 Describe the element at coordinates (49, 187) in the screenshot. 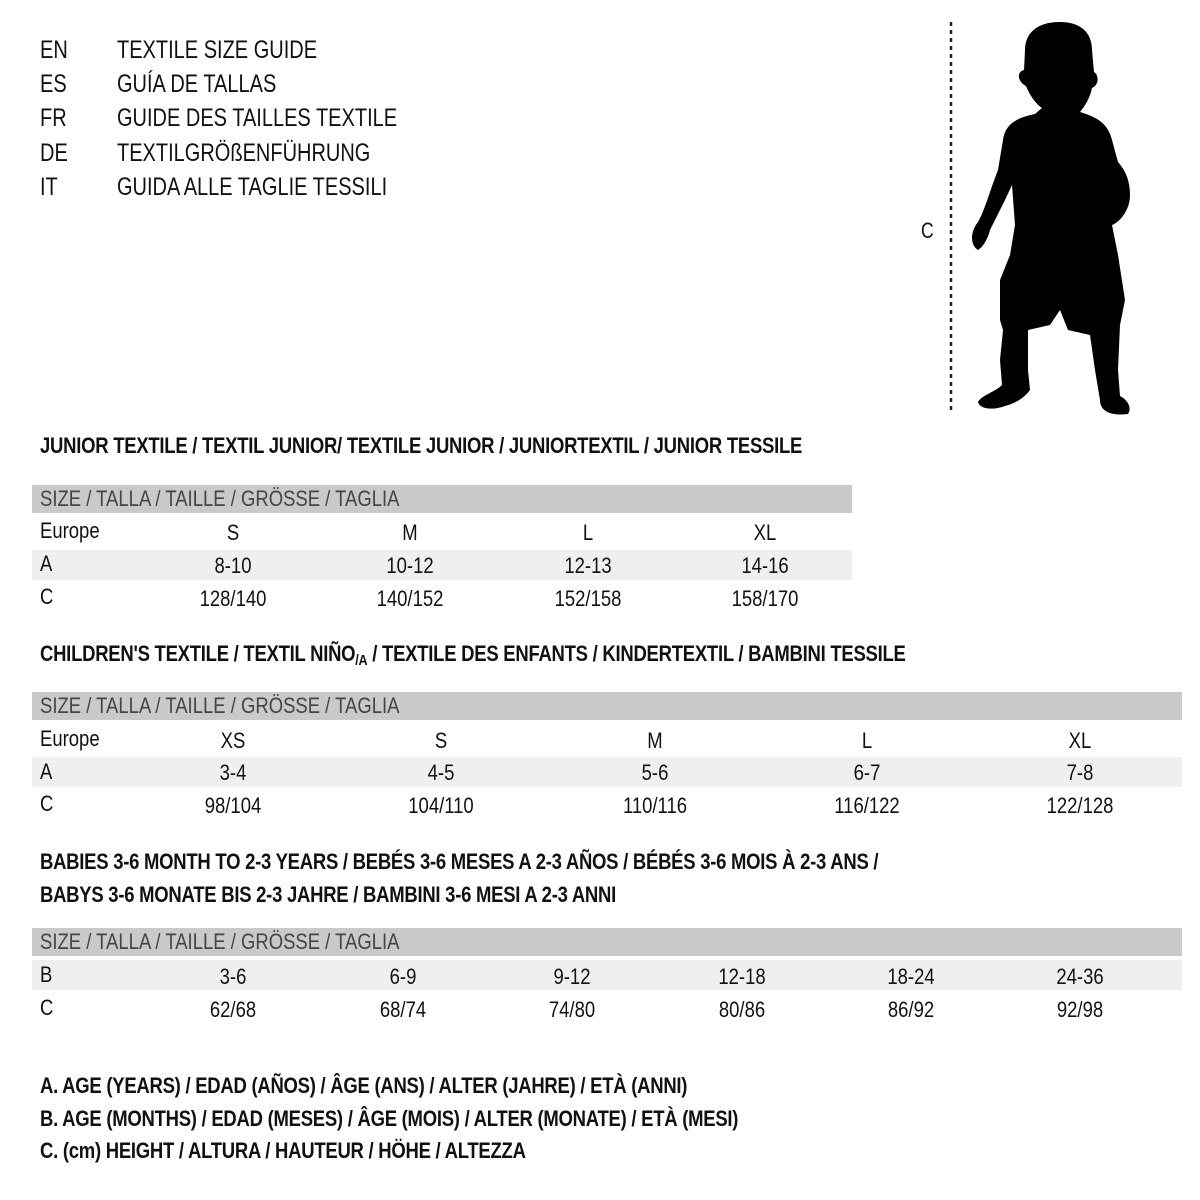

I see `lang-code: IT` at that location.